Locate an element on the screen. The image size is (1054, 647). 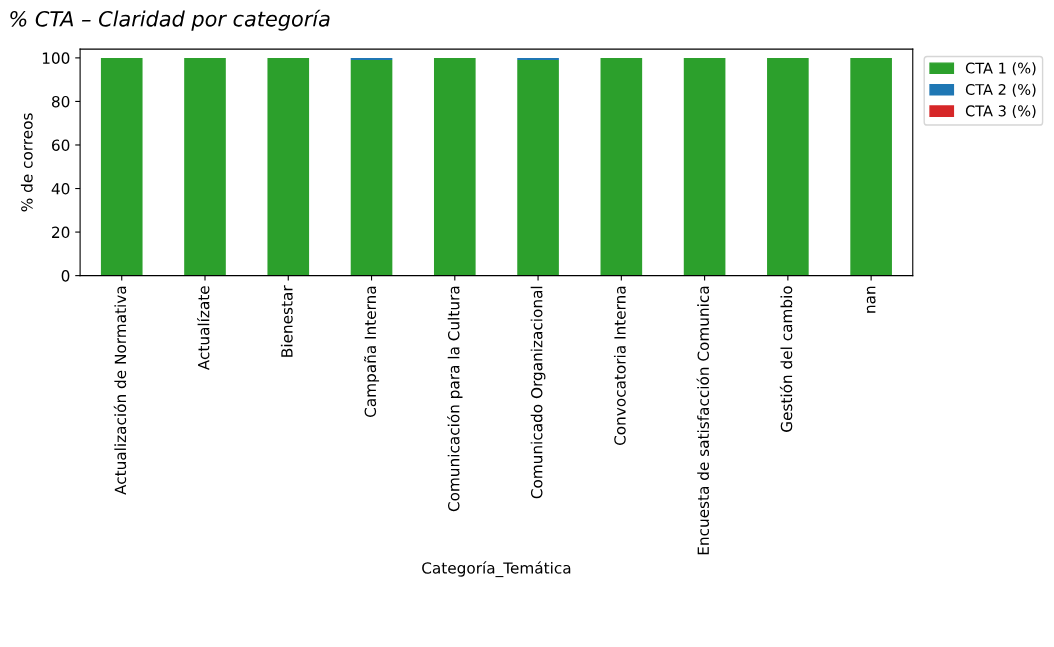
x-tick-label: Actualízate is located at coordinates (203, 328).